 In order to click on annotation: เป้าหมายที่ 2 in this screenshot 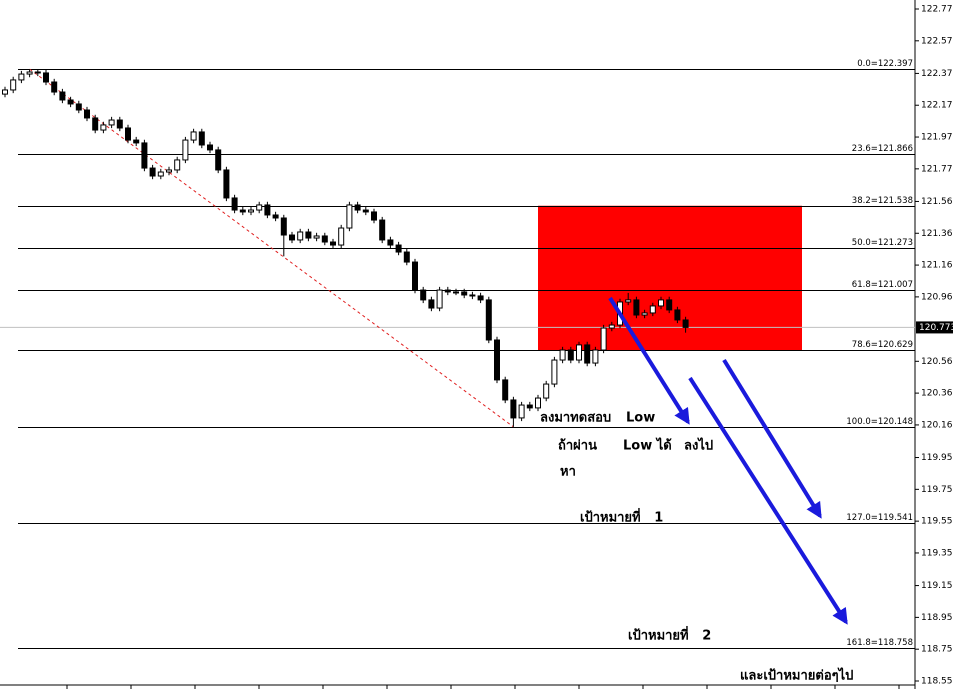, I will do `click(669, 635)`.